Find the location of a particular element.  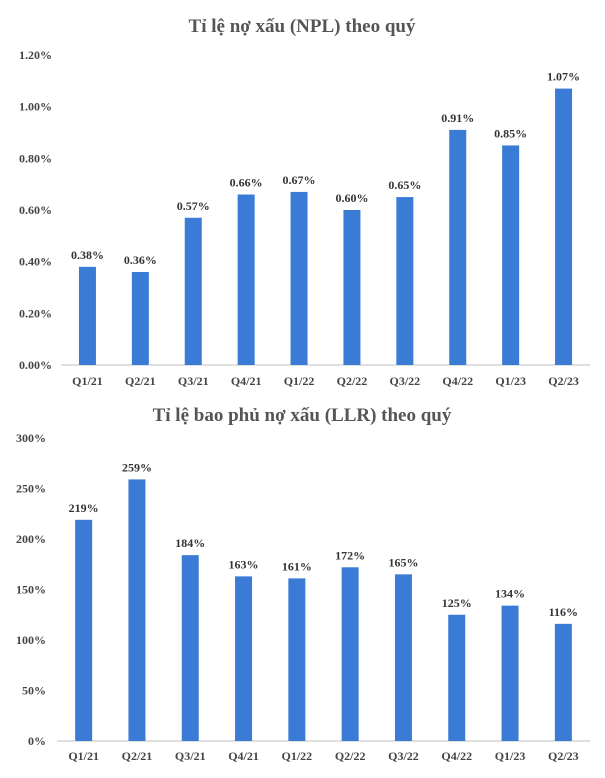

npl-data-label: 0.57% is located at coordinates (193, 206).